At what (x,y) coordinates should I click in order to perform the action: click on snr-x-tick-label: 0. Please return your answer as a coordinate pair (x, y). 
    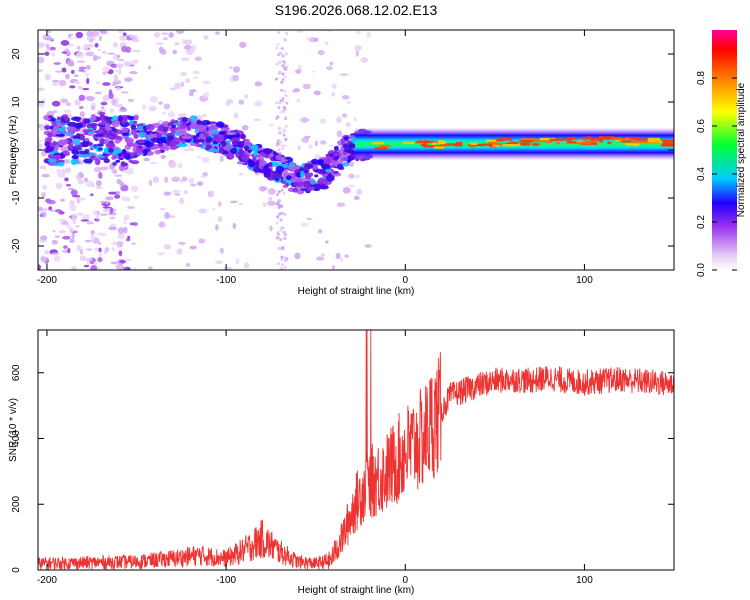
    Looking at the image, I should click on (405, 580).